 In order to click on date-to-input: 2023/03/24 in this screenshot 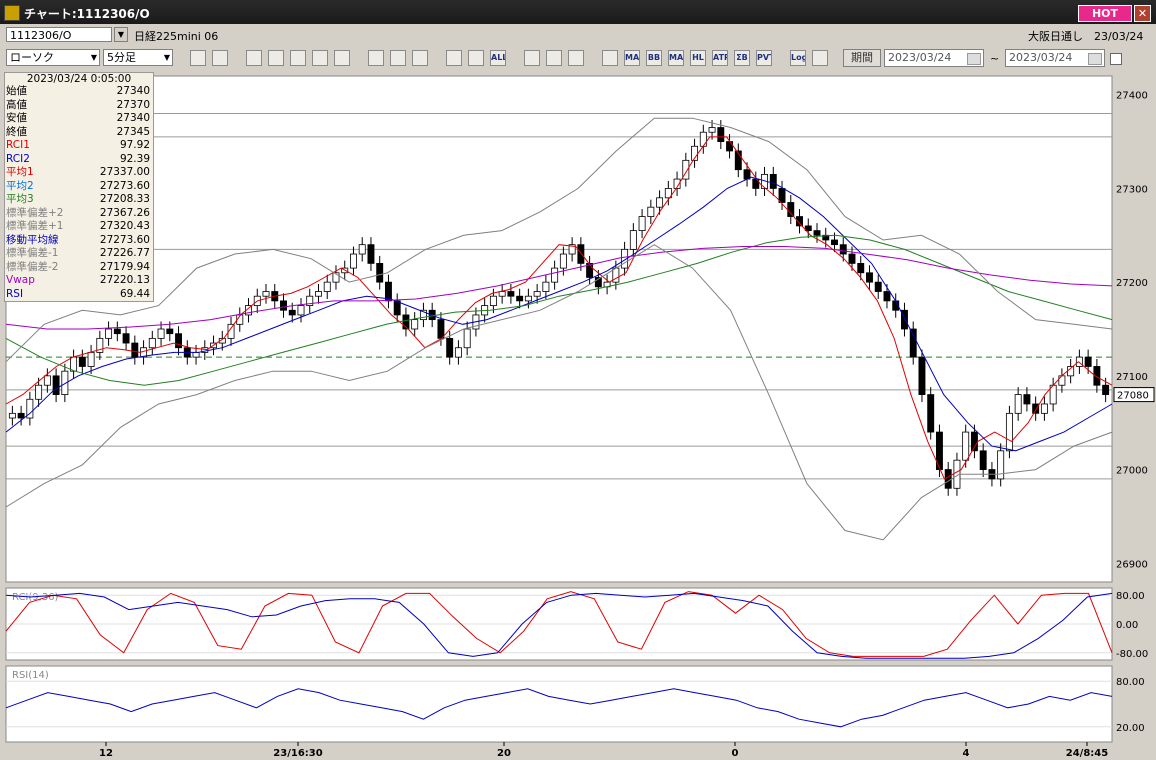, I will do `click(1055, 58)`.